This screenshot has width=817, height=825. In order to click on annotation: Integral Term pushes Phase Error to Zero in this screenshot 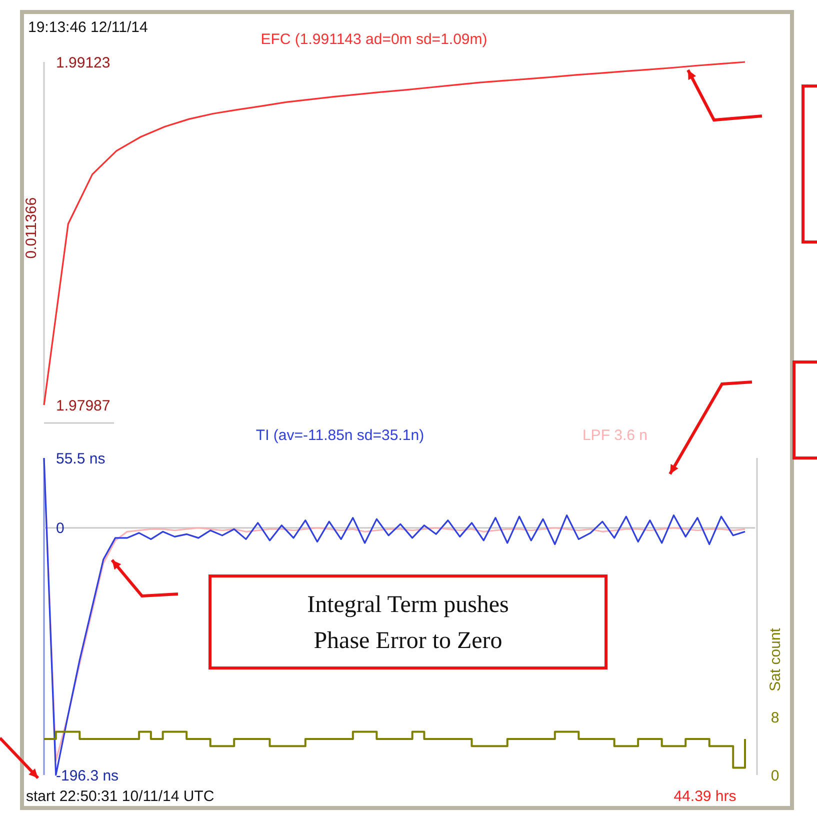, I will do `click(408, 623)`.